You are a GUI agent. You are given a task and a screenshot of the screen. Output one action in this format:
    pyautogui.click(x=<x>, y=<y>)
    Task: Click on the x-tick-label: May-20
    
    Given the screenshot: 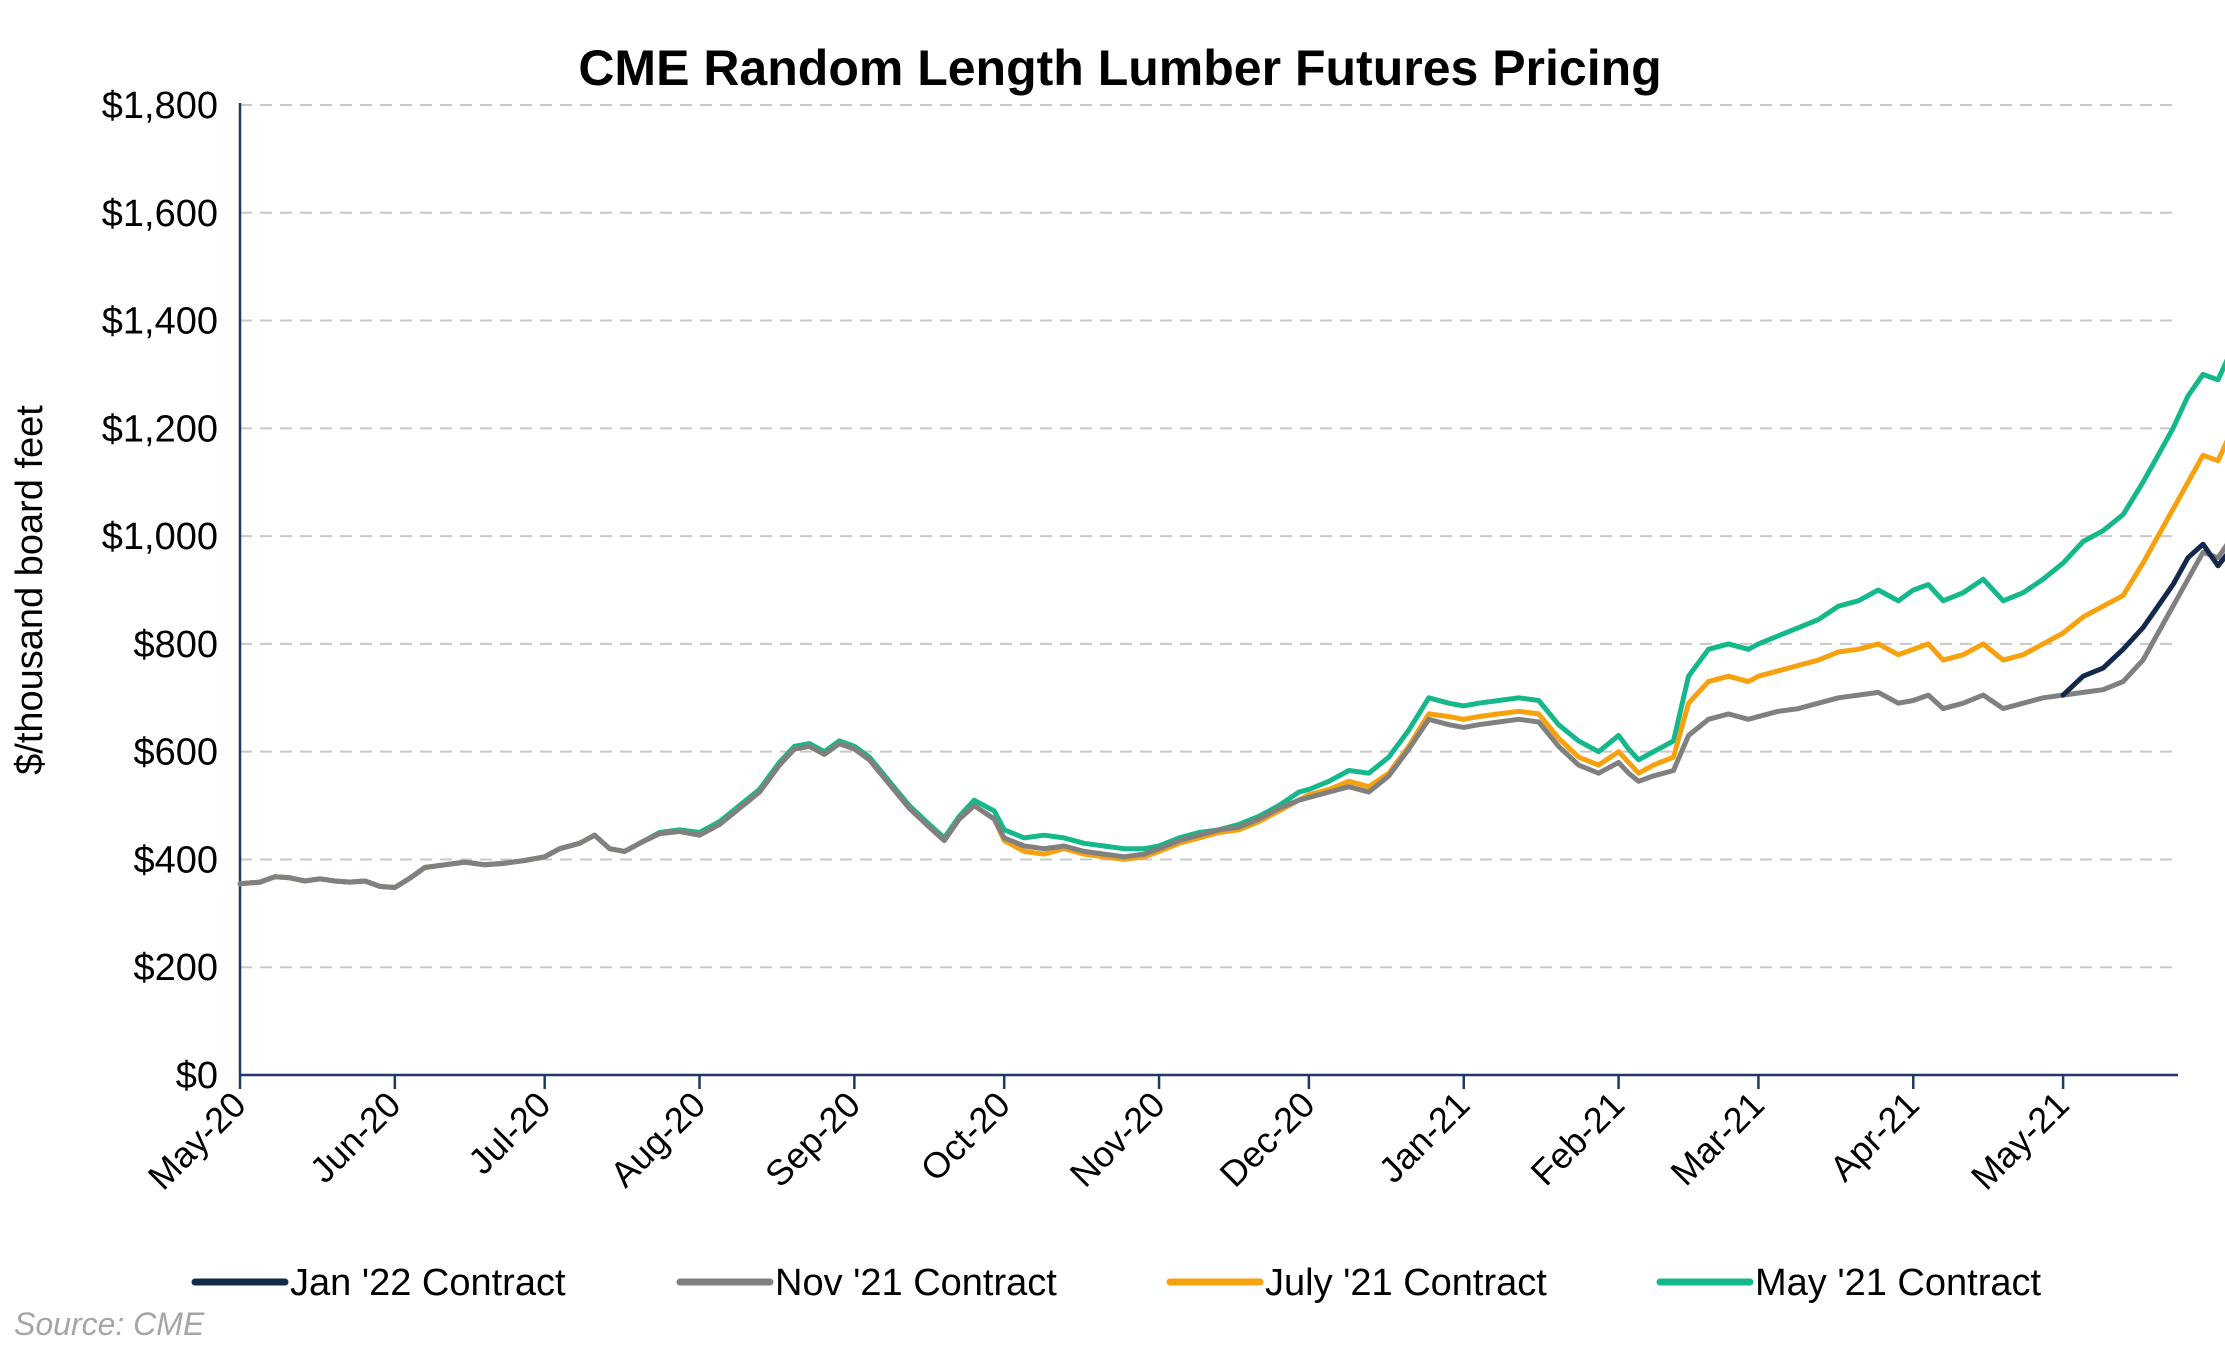 What is the action you would take?
    pyautogui.click(x=197, y=1141)
    